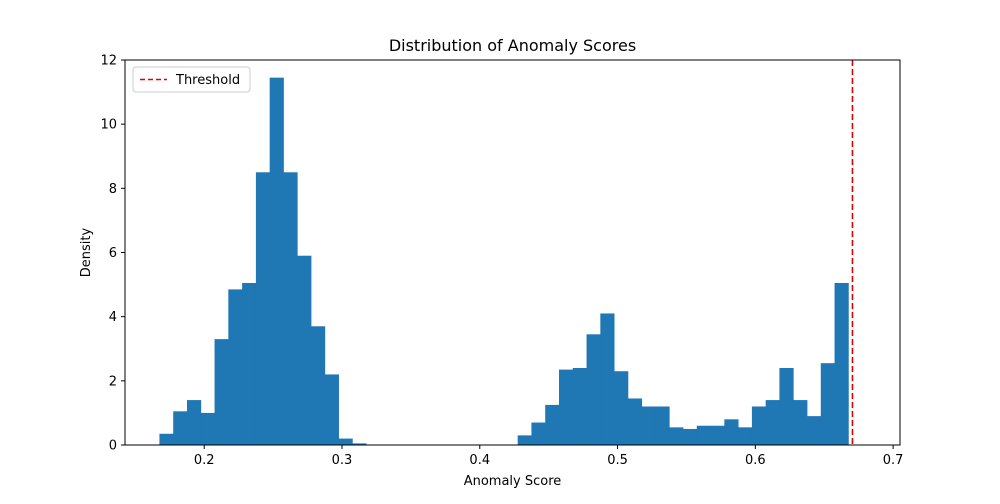 The image size is (1000, 504). I want to click on y-axis-ticks: 0 2 4 6 8 10 12, so click(112, 254).